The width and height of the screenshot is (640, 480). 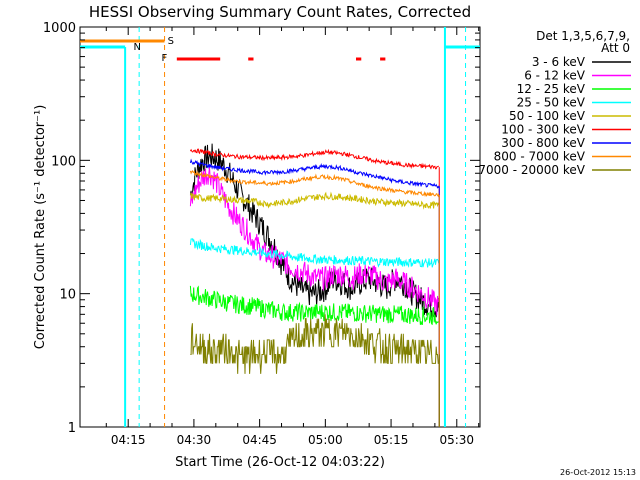 I want to click on generation-timestamp: 26-Oct-2012 15:13, so click(x=598, y=472).